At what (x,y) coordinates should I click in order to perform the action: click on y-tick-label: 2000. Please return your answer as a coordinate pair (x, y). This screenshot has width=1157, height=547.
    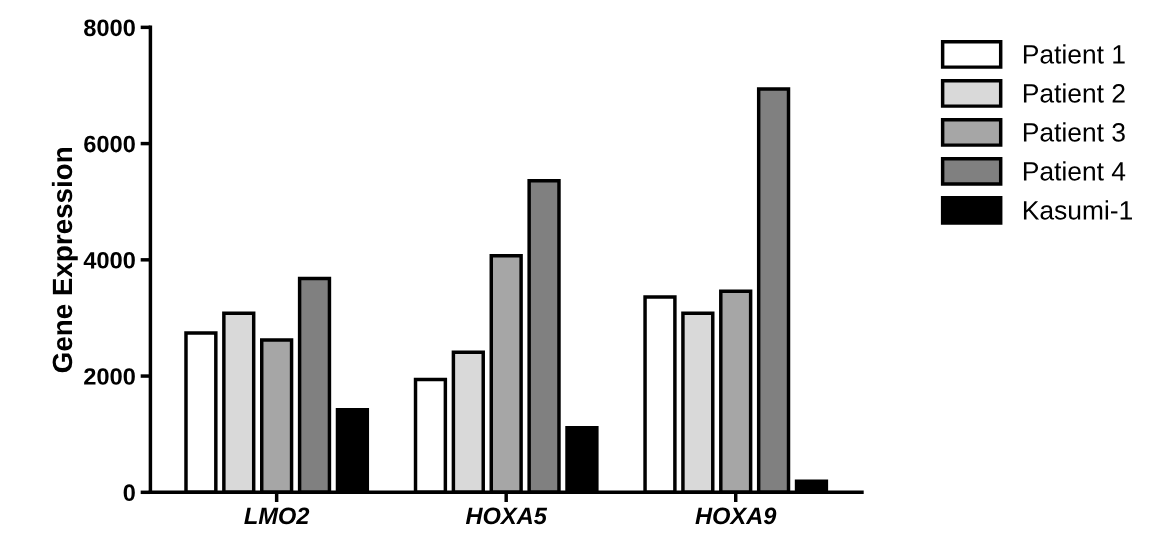
    Looking at the image, I should click on (109, 376).